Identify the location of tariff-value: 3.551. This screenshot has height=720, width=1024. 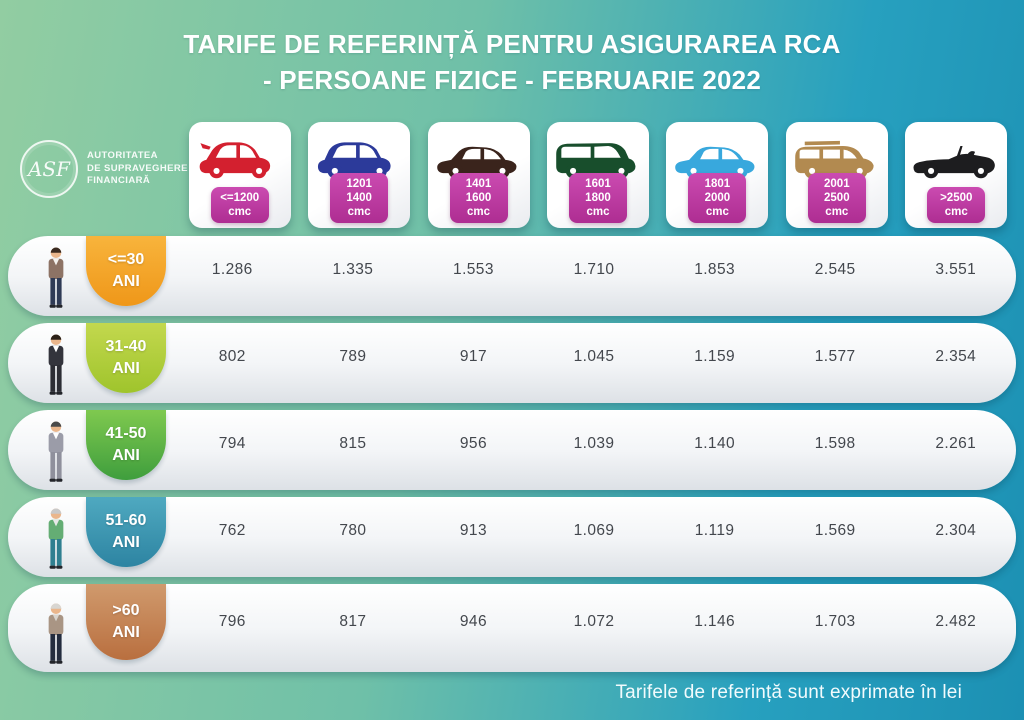
(956, 269).